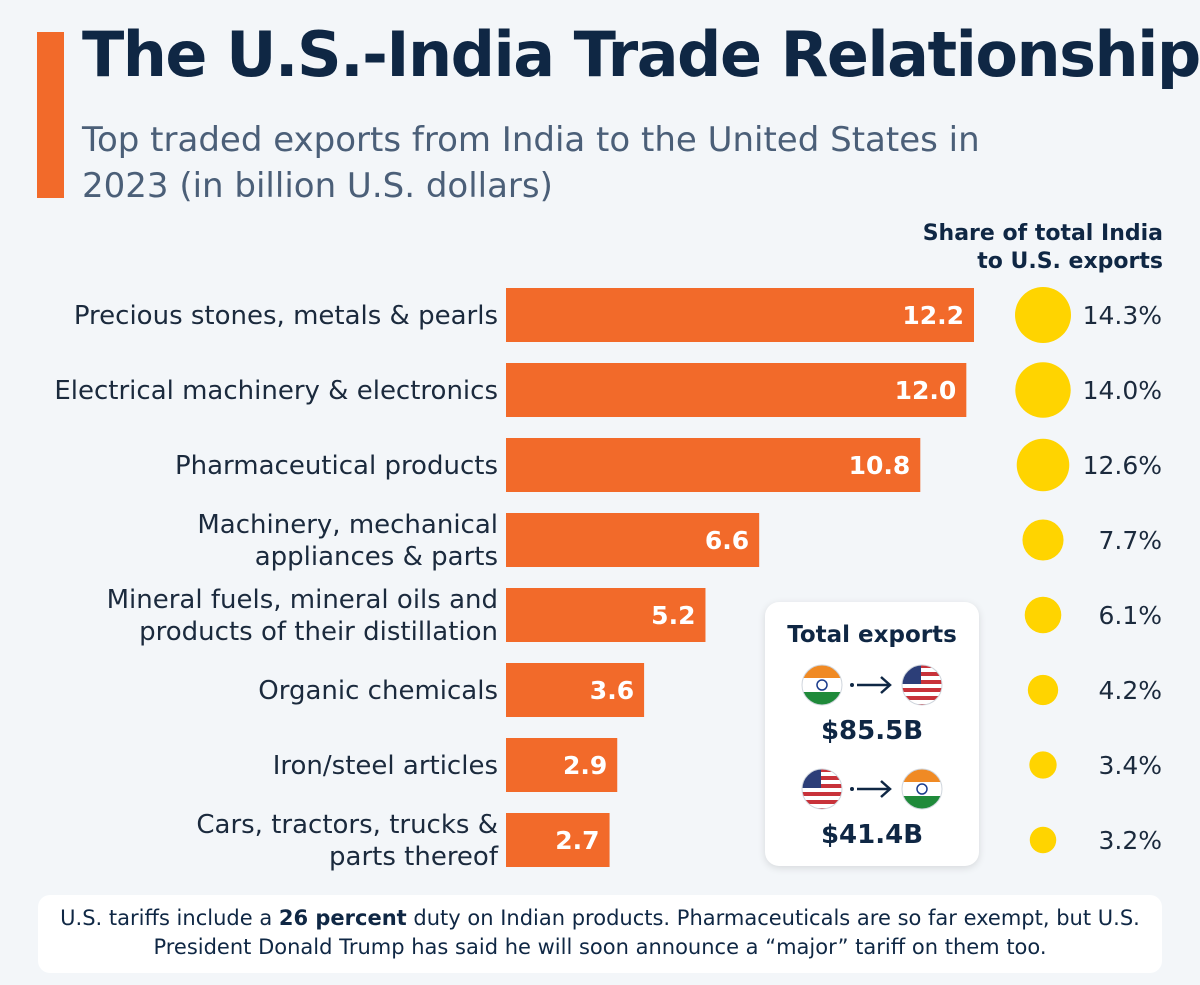 The height and width of the screenshot is (985, 1200). Describe the element at coordinates (50, 115) in the screenshot. I see `accent-bar` at that location.